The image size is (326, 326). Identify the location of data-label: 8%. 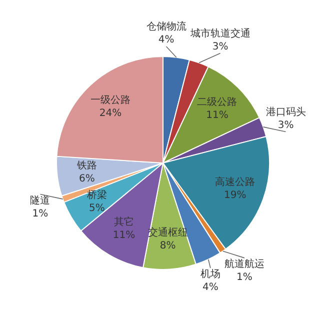
(168, 246).